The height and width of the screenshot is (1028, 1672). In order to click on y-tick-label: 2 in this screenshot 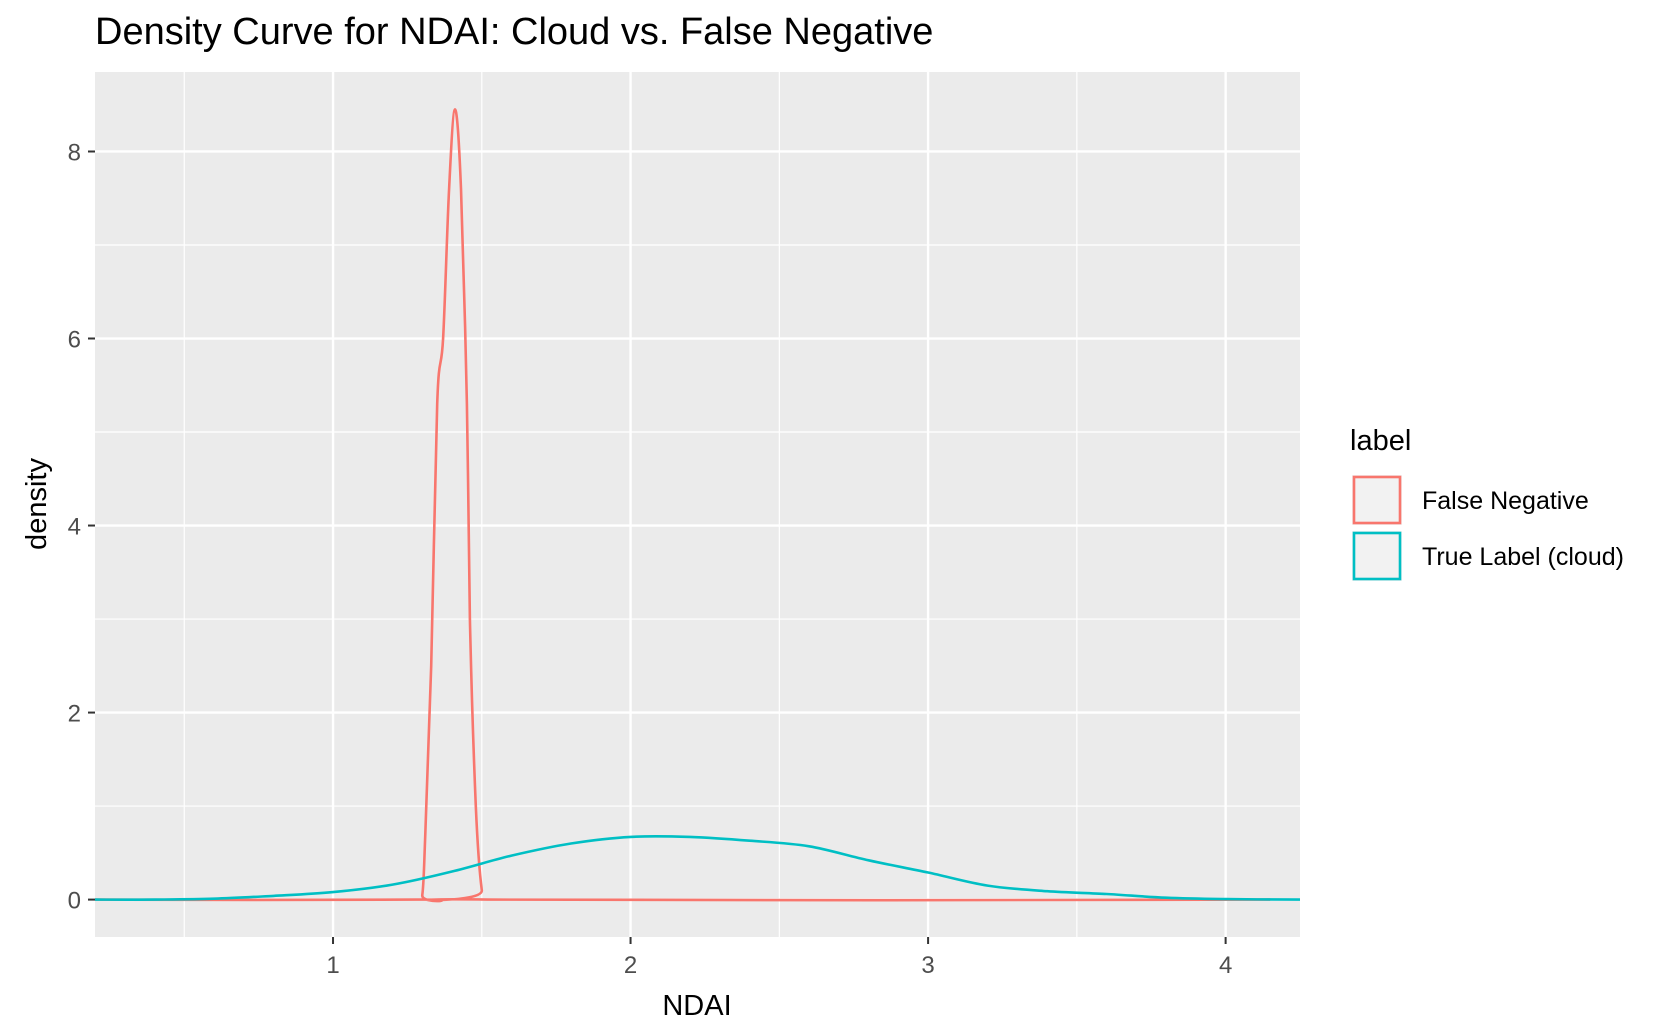, I will do `click(74, 714)`.